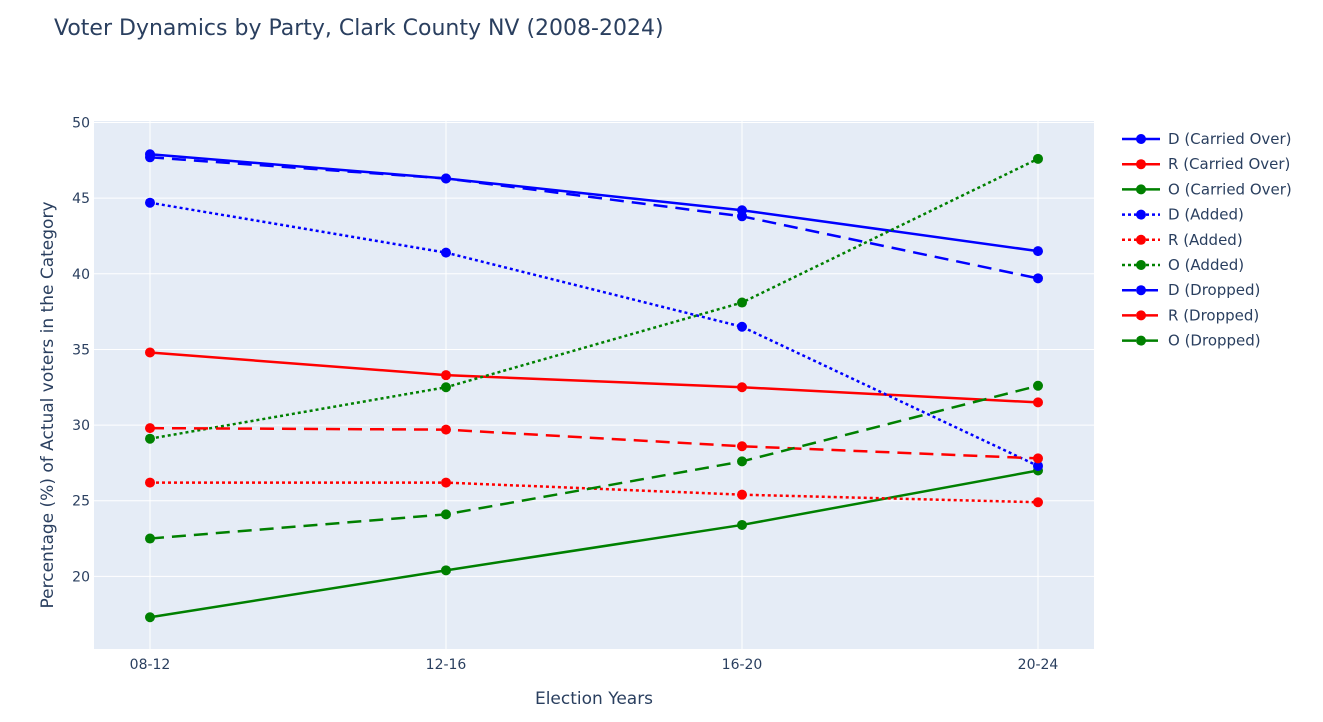 This screenshot has height=722, width=1323. I want to click on legend-item: R (Dropped), so click(1190, 315).